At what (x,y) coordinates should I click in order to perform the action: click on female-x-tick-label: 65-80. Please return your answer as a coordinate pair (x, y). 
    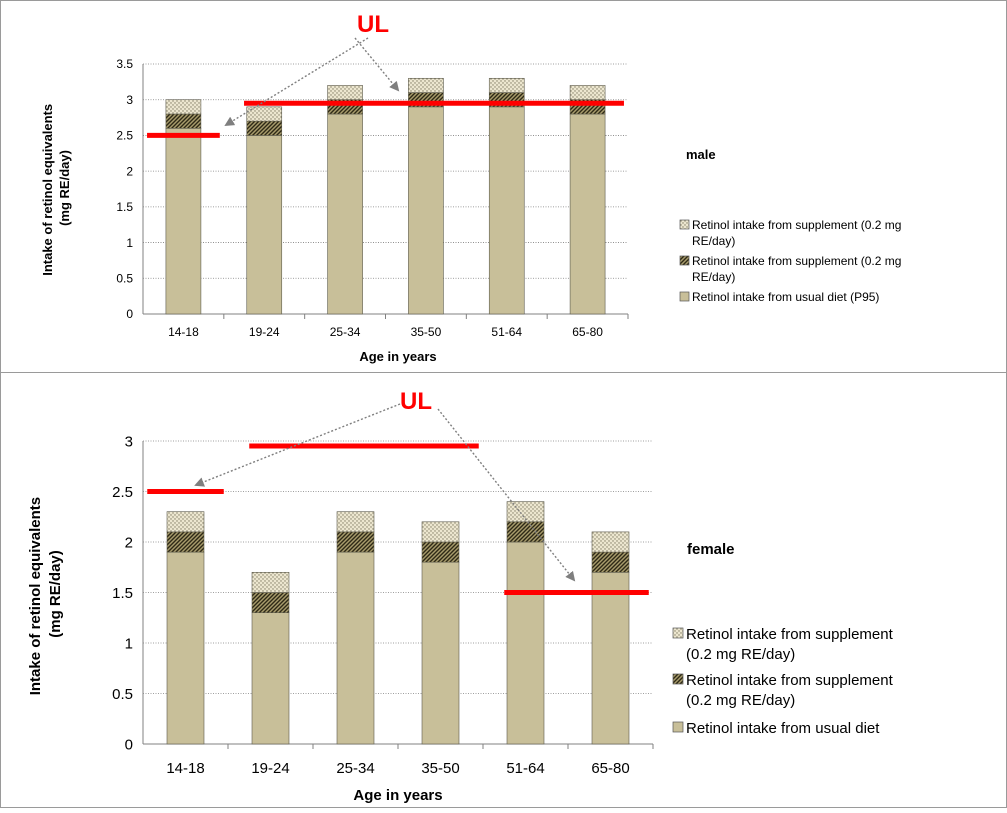
    Looking at the image, I should click on (610, 768).